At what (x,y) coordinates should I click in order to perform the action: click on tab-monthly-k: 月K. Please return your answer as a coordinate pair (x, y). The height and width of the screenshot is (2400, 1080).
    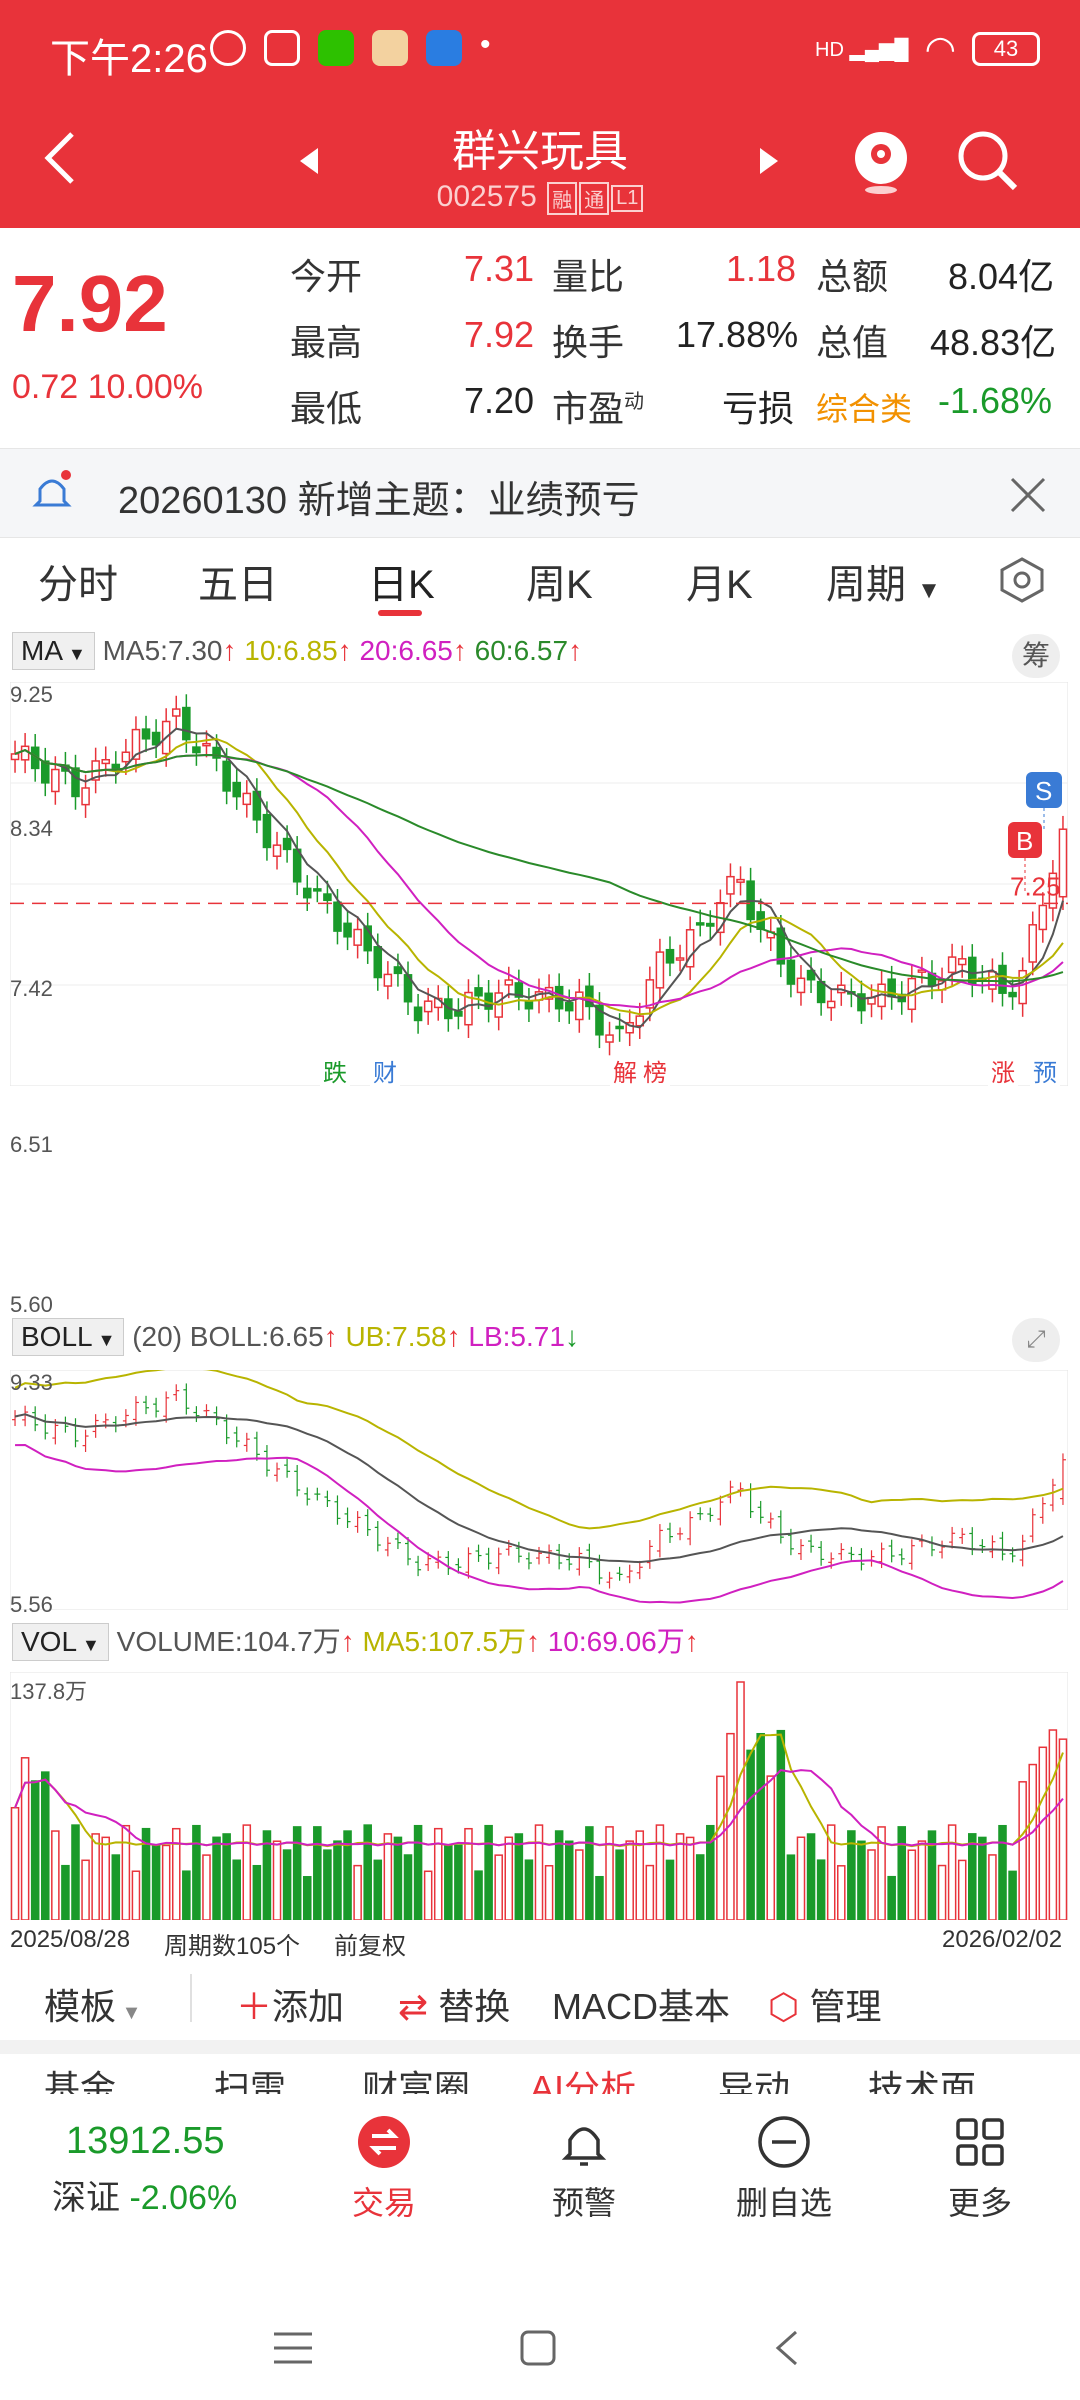
    Looking at the image, I should click on (719, 585).